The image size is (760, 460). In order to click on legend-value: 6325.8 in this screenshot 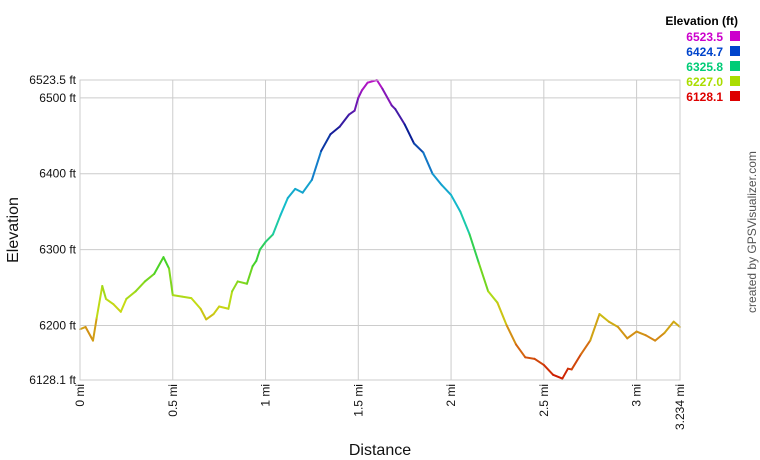, I will do `click(704, 67)`.